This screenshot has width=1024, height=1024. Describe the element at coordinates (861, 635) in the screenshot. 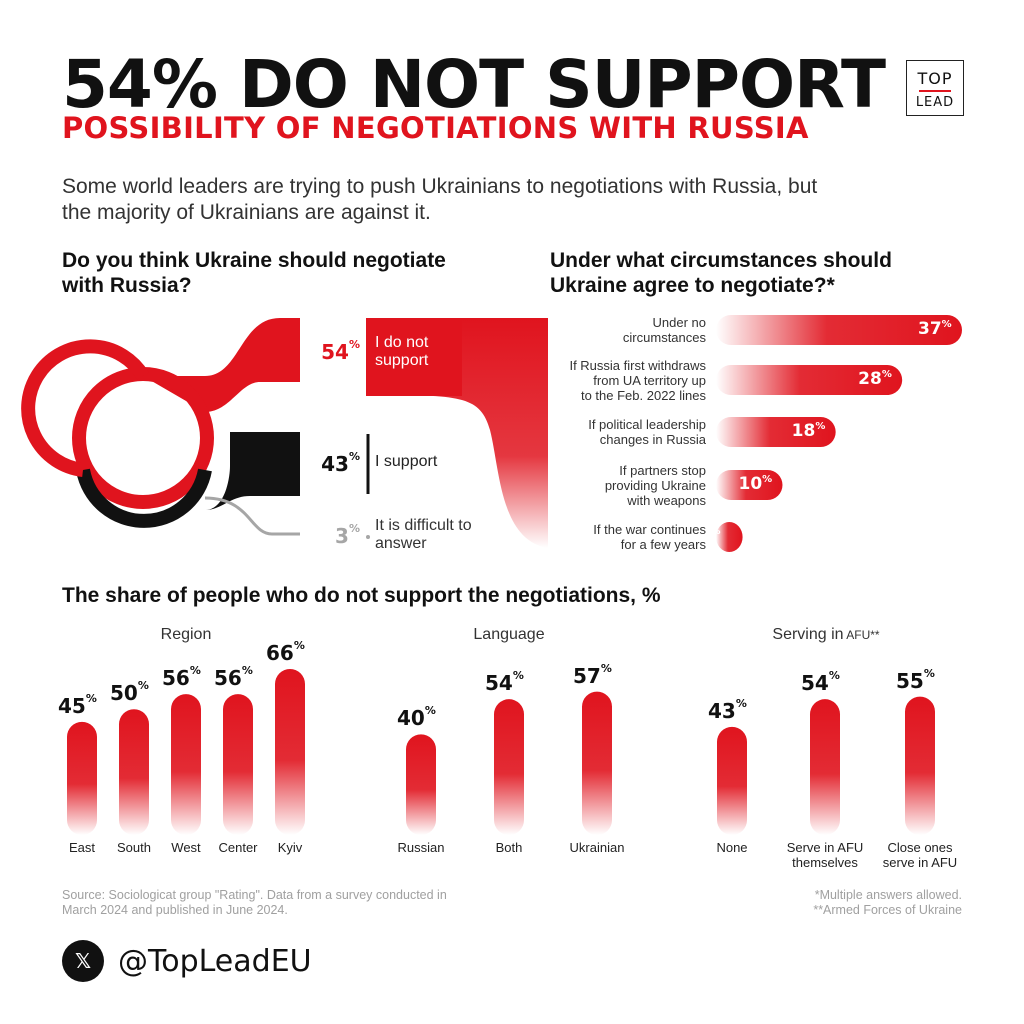

I see `group-name-suffix: AFU**` at that location.